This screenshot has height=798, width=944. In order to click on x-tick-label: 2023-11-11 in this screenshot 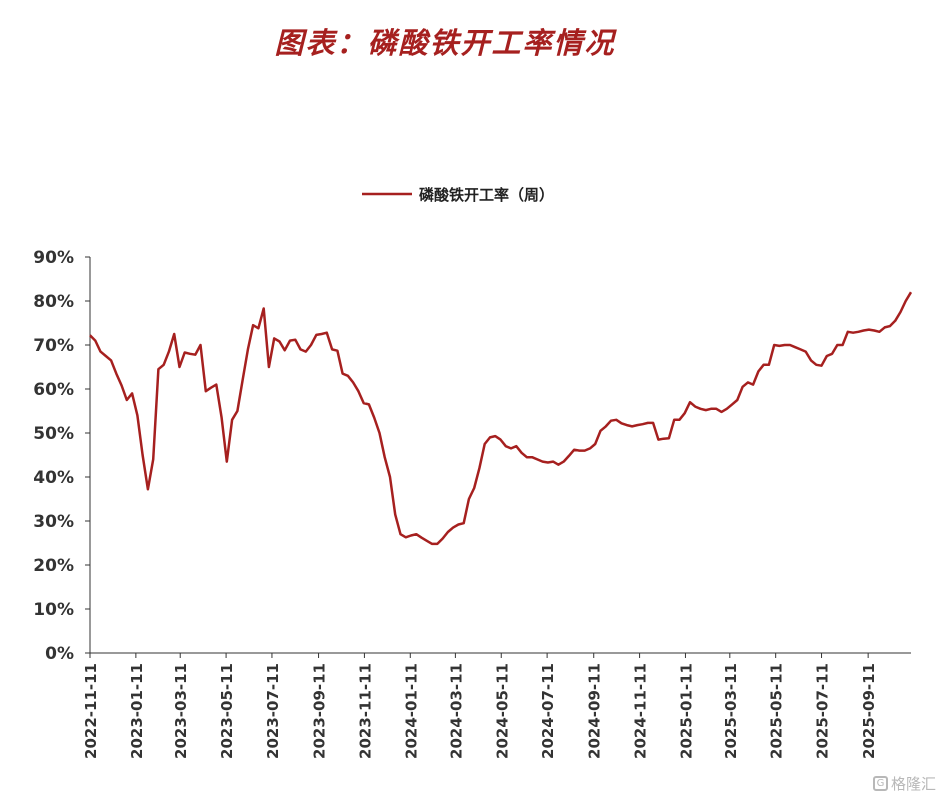, I will do `click(365, 711)`.